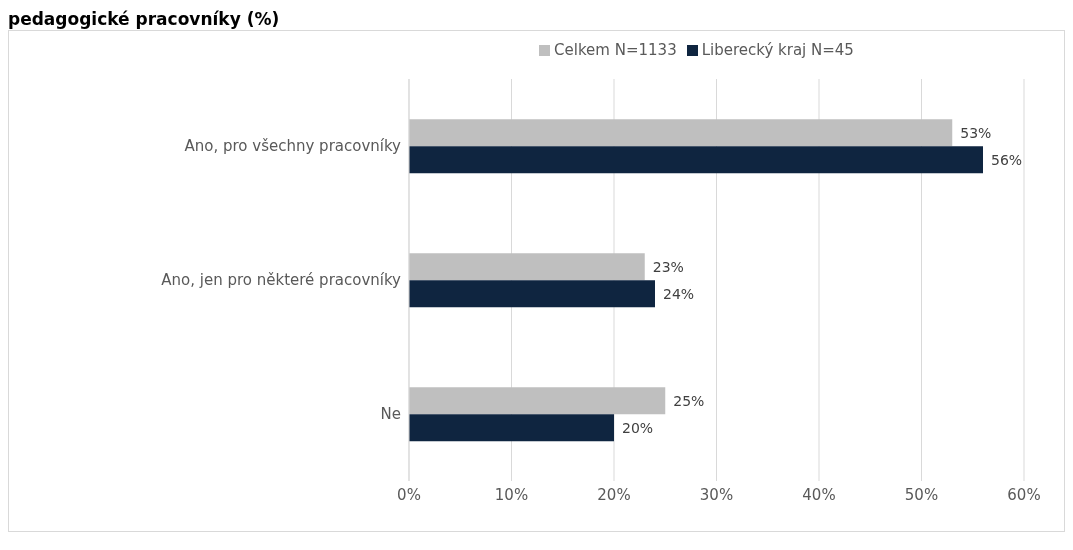  Describe the element at coordinates (144, 19) in the screenshot. I see `text: pedagogické pracovníky (%)` at that location.